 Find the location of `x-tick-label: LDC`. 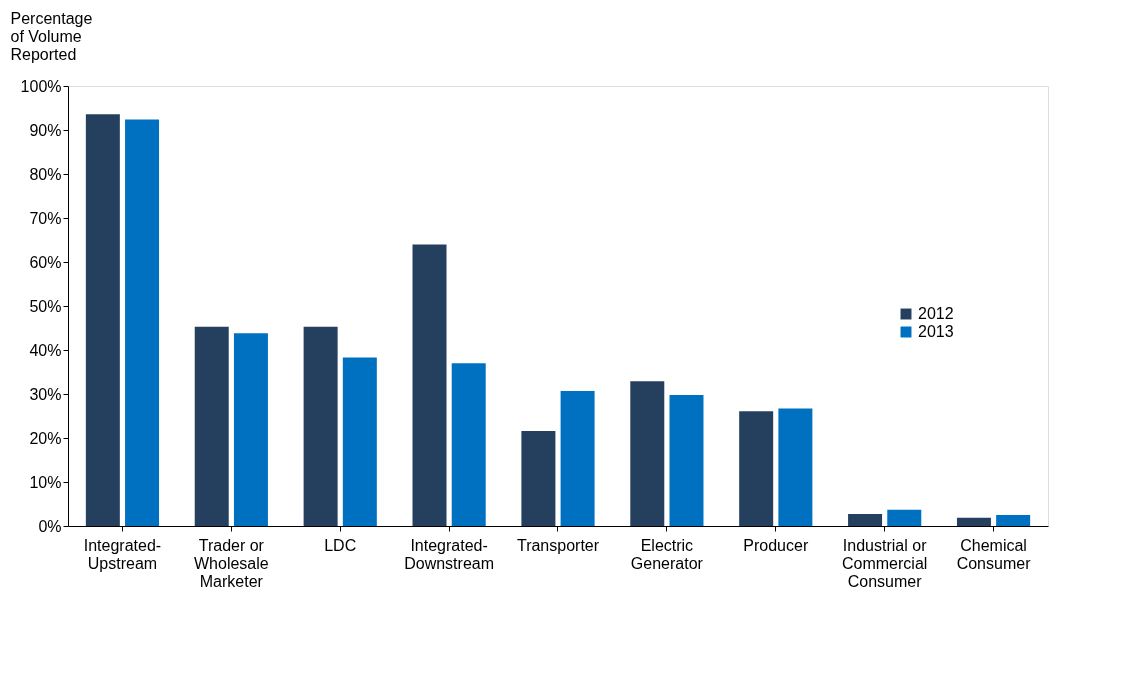

x-tick-label: LDC is located at coordinates (340, 545).